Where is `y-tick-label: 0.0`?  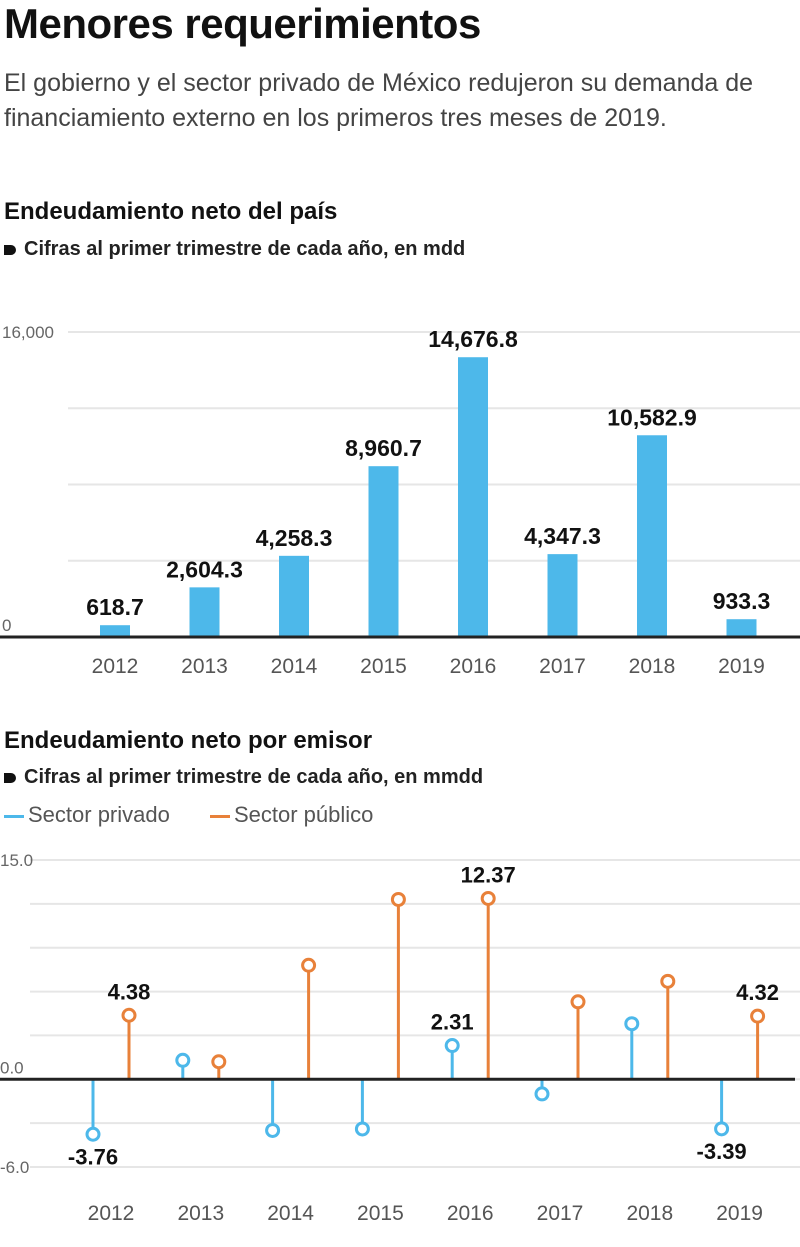
y-tick-label: 0.0 is located at coordinates (12, 1067).